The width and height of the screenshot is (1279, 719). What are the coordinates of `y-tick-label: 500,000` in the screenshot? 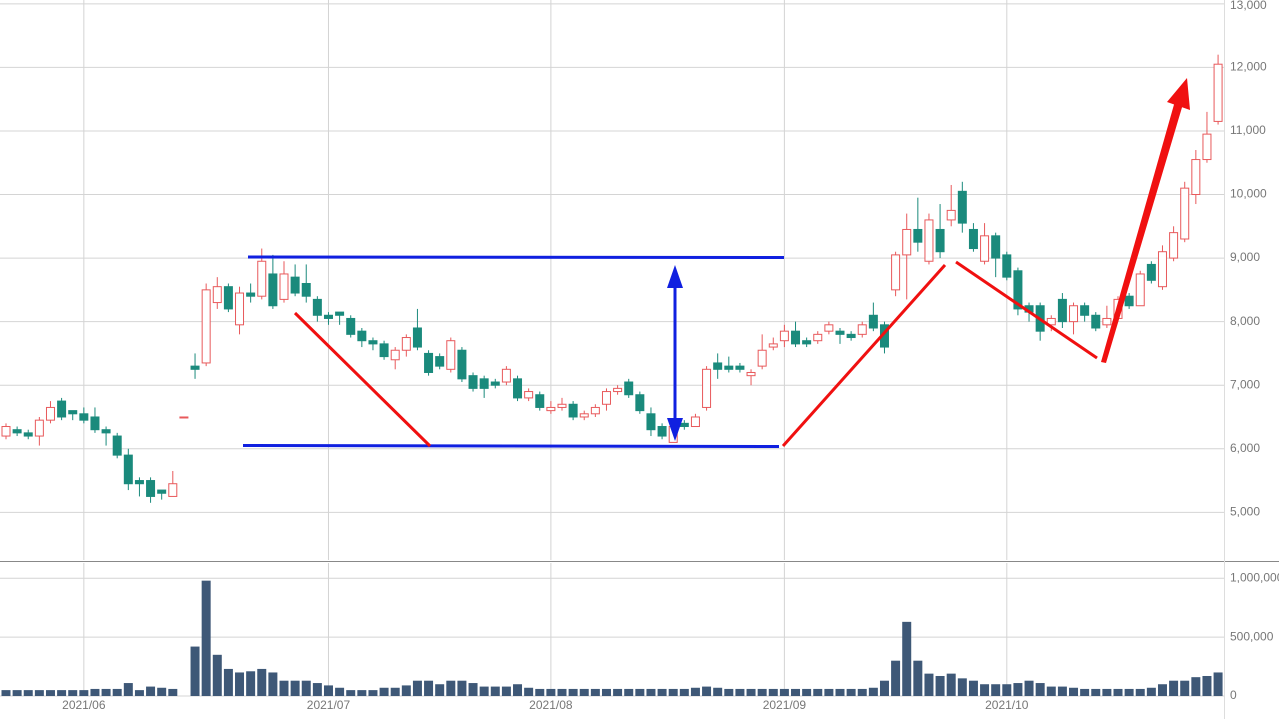 It's located at (1252, 636).